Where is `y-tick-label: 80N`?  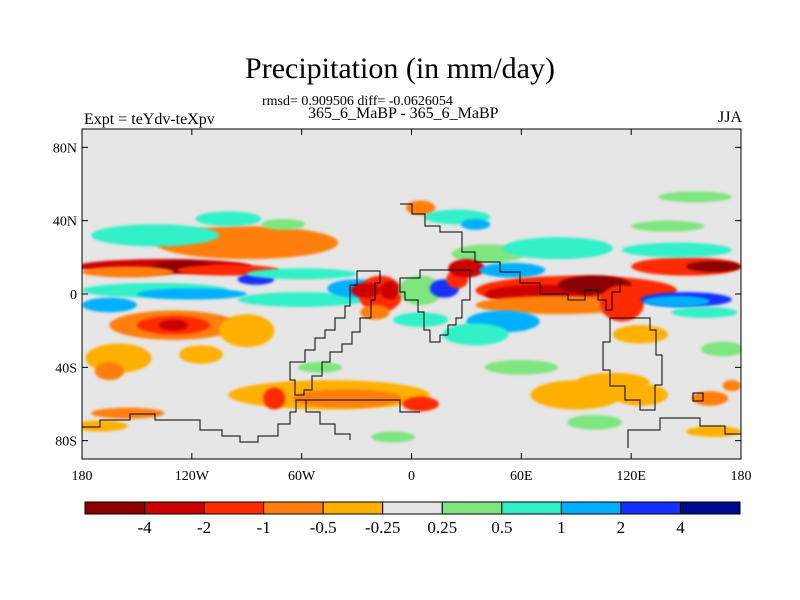
y-tick-label: 80N is located at coordinates (65, 148).